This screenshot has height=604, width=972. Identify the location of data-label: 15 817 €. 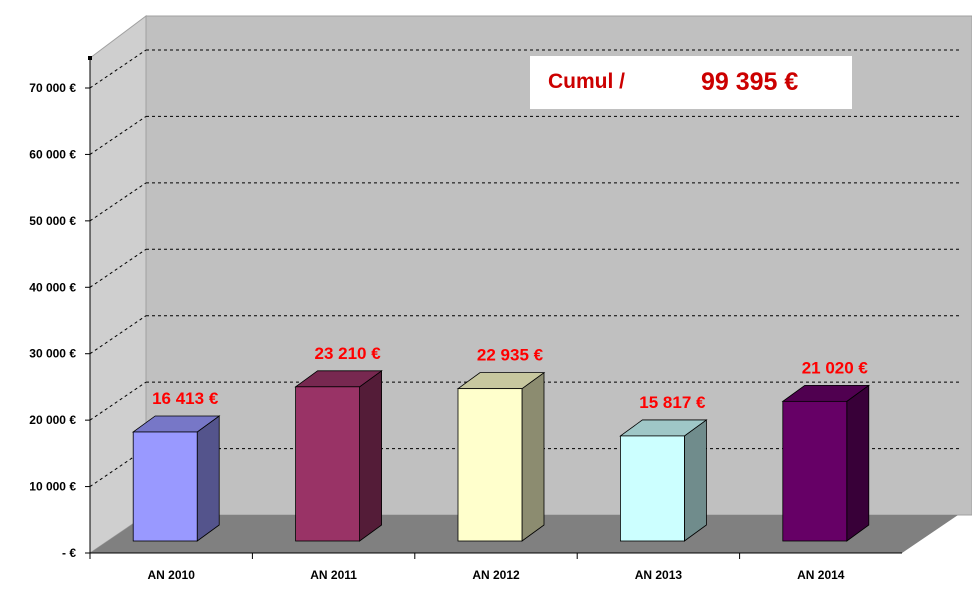
(672, 402).